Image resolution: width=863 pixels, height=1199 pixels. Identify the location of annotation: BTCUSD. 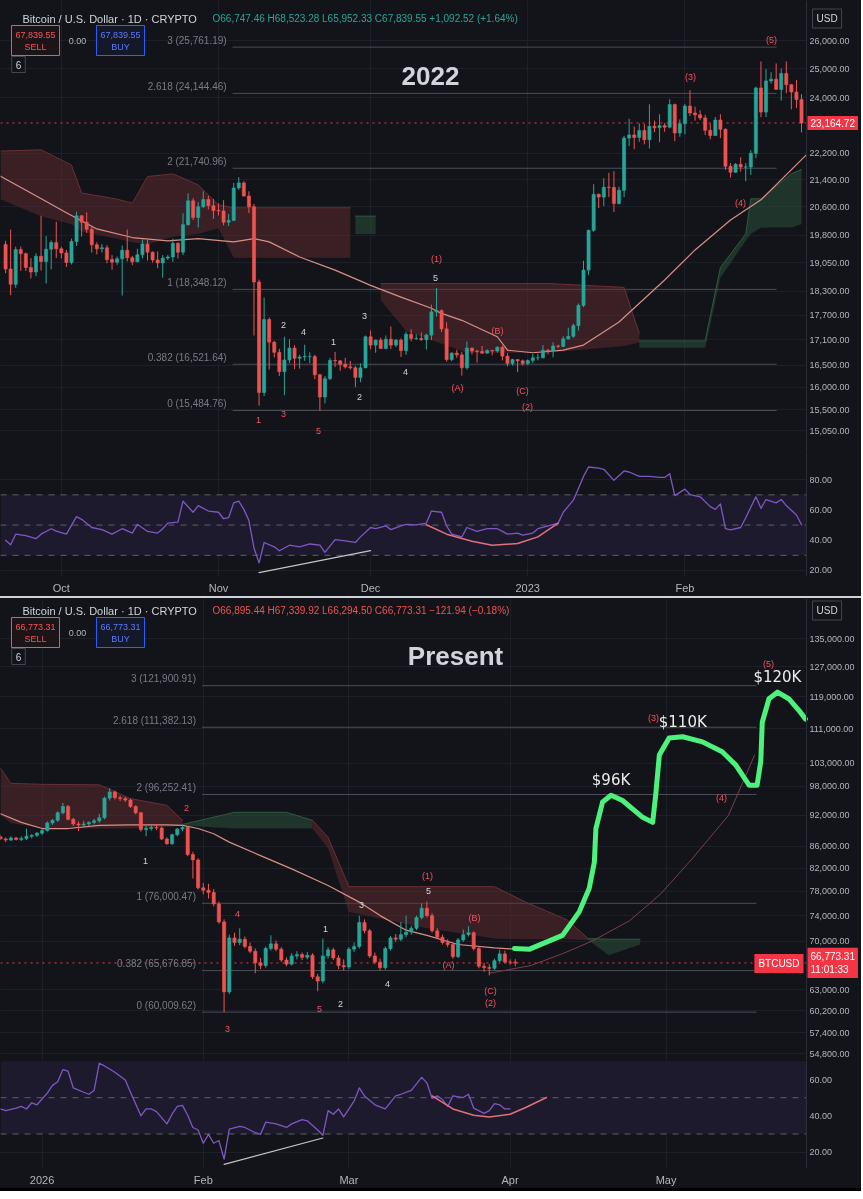
(779, 963).